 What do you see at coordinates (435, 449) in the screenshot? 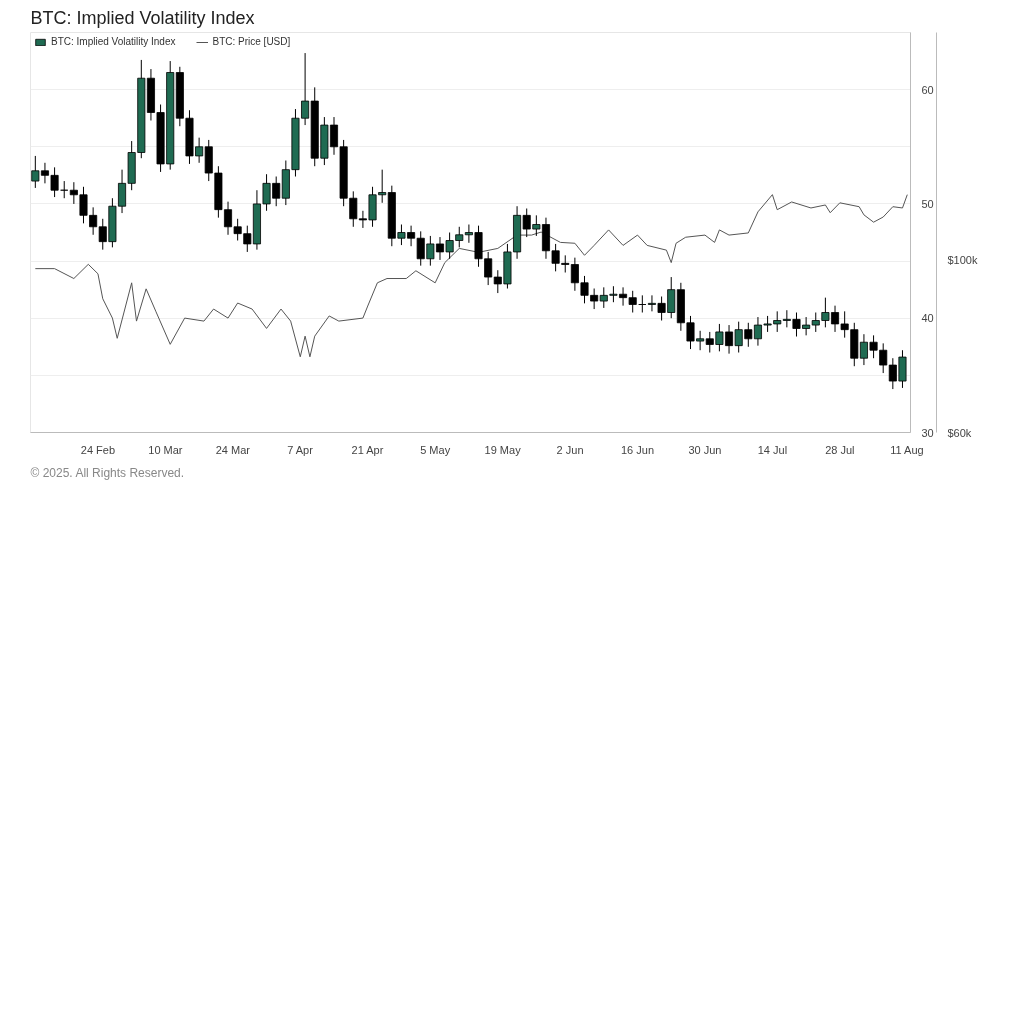
I see `x-tick-label: 5 May` at bounding box center [435, 449].